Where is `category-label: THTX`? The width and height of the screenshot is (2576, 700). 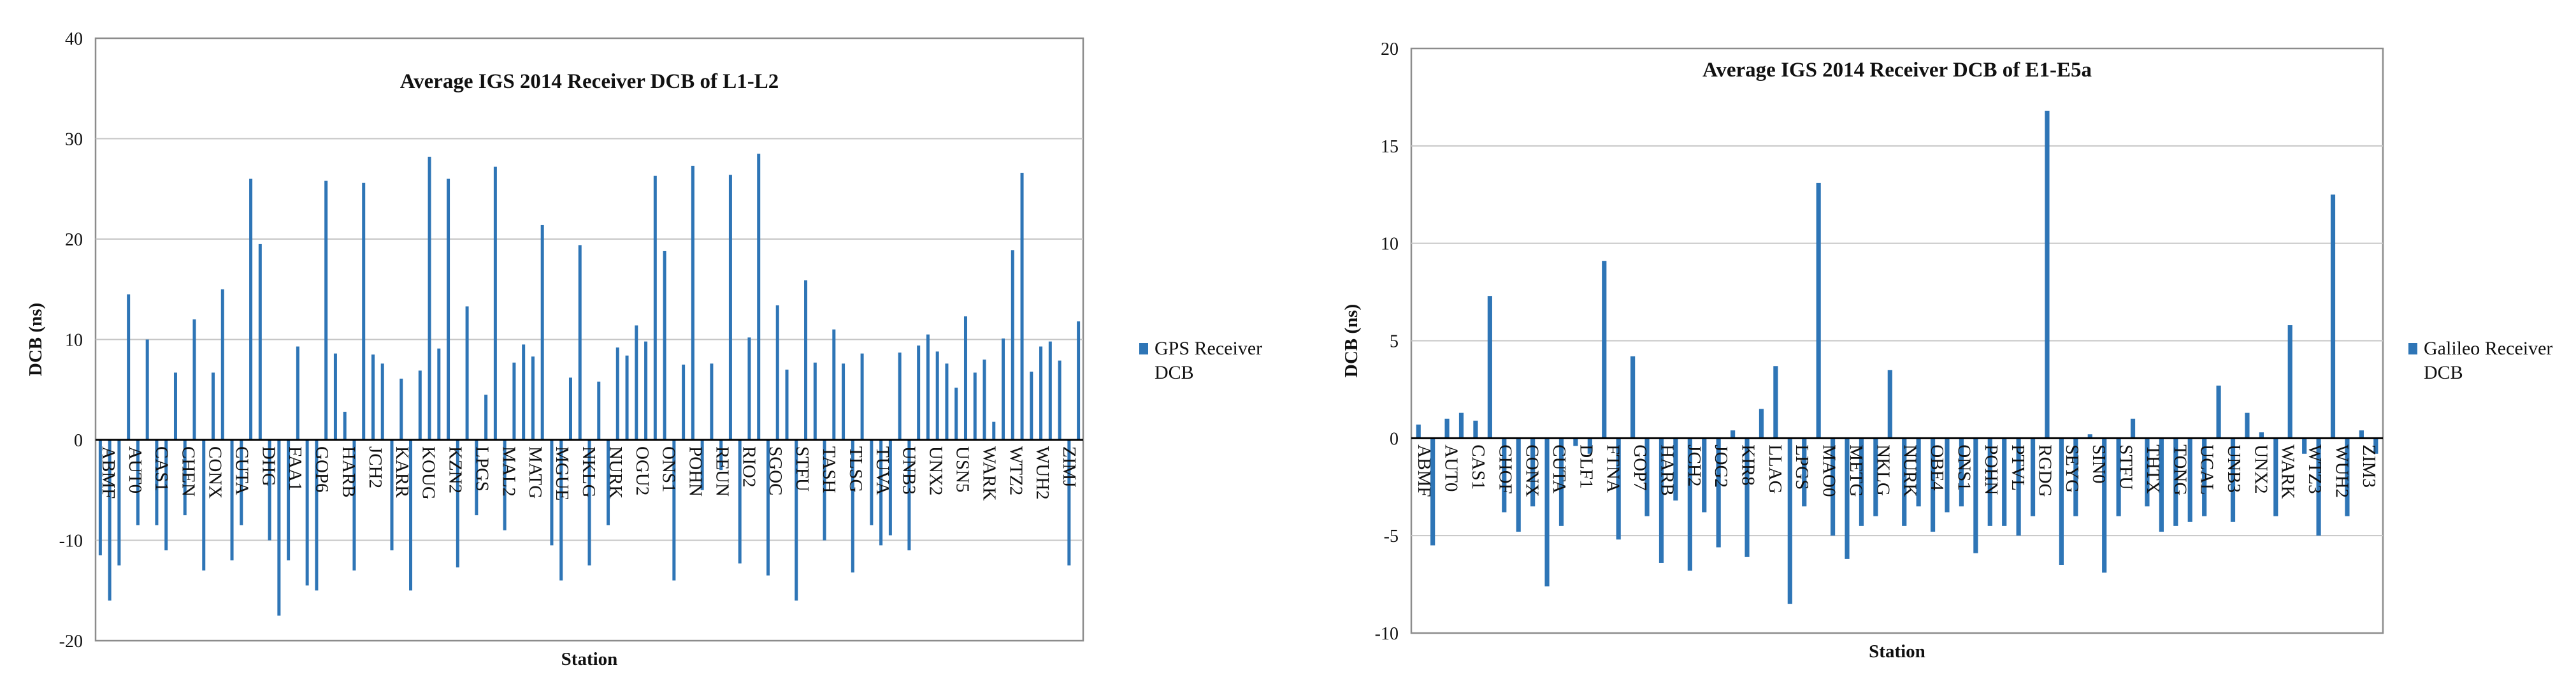
category-label: THTX is located at coordinates (2153, 468).